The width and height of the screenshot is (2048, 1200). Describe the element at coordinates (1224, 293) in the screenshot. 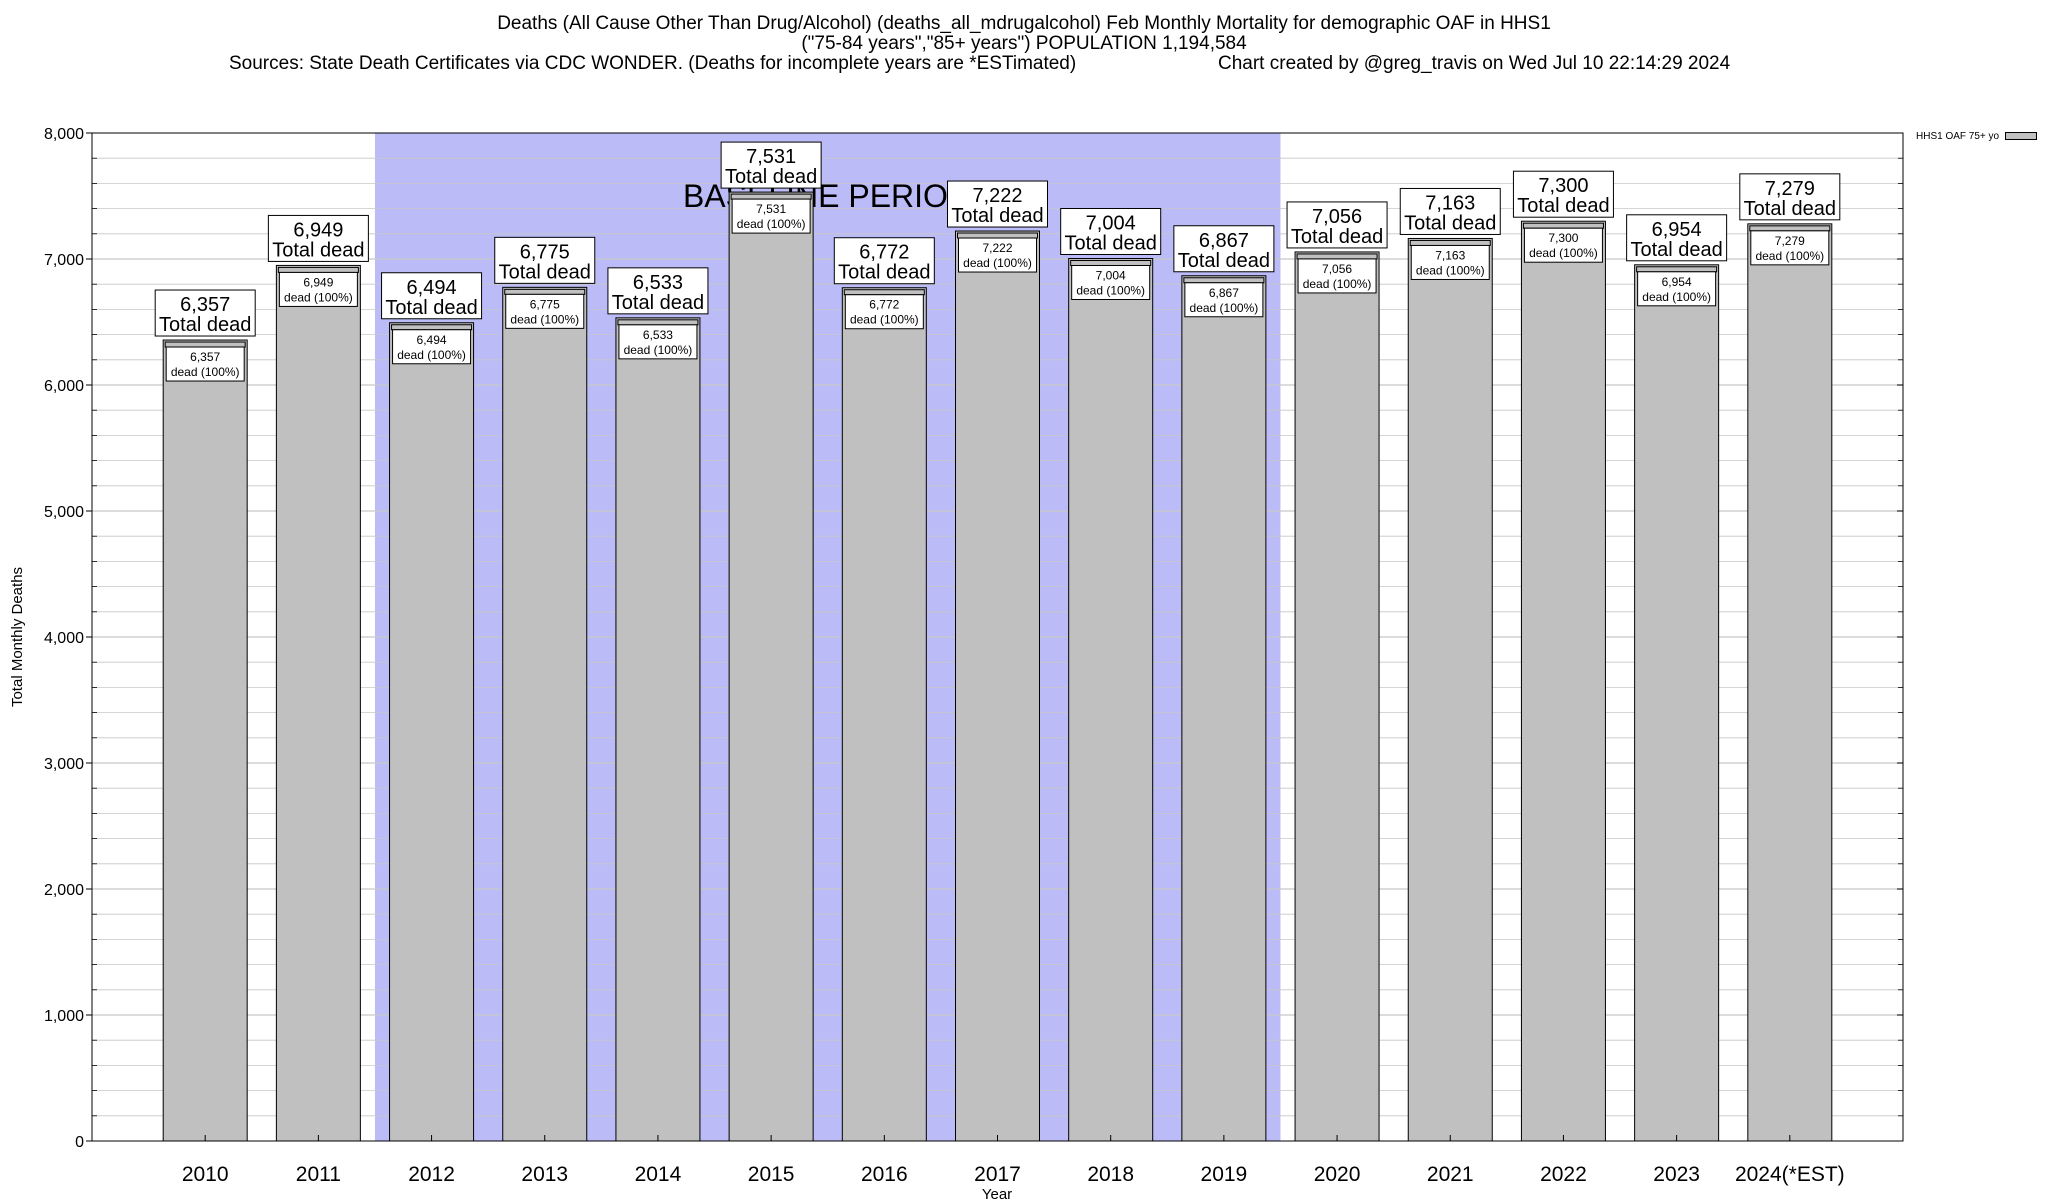

I see `inner-value-label: 6,867` at that location.